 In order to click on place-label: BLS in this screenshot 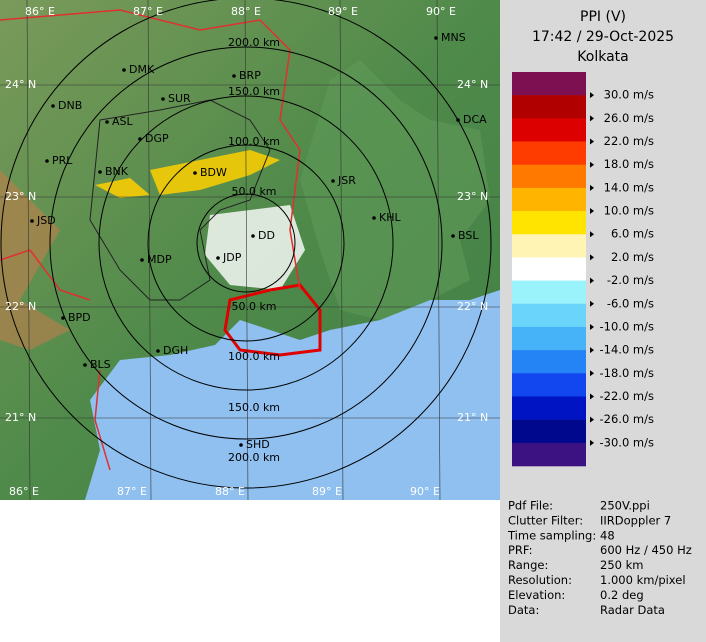, I will do `click(100, 364)`.